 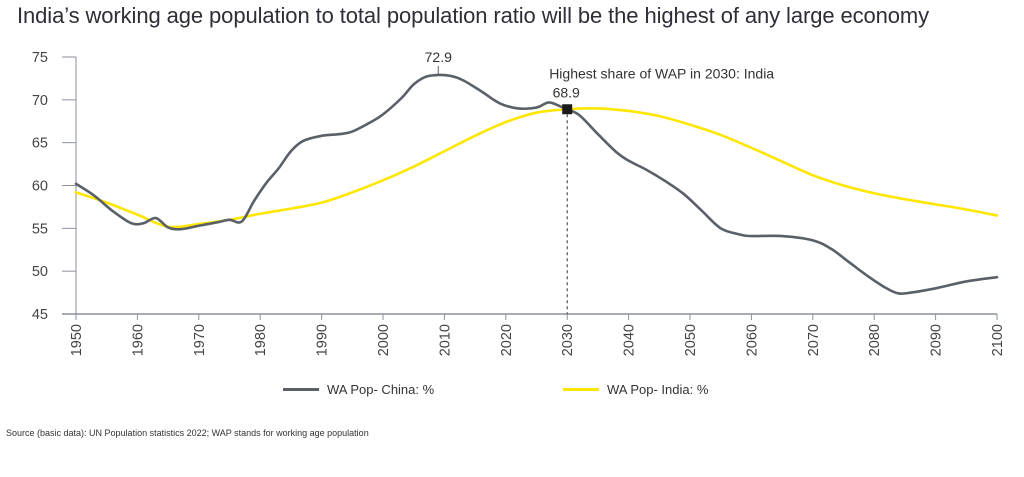 I want to click on y-tick-label: 45, so click(x=40, y=315).